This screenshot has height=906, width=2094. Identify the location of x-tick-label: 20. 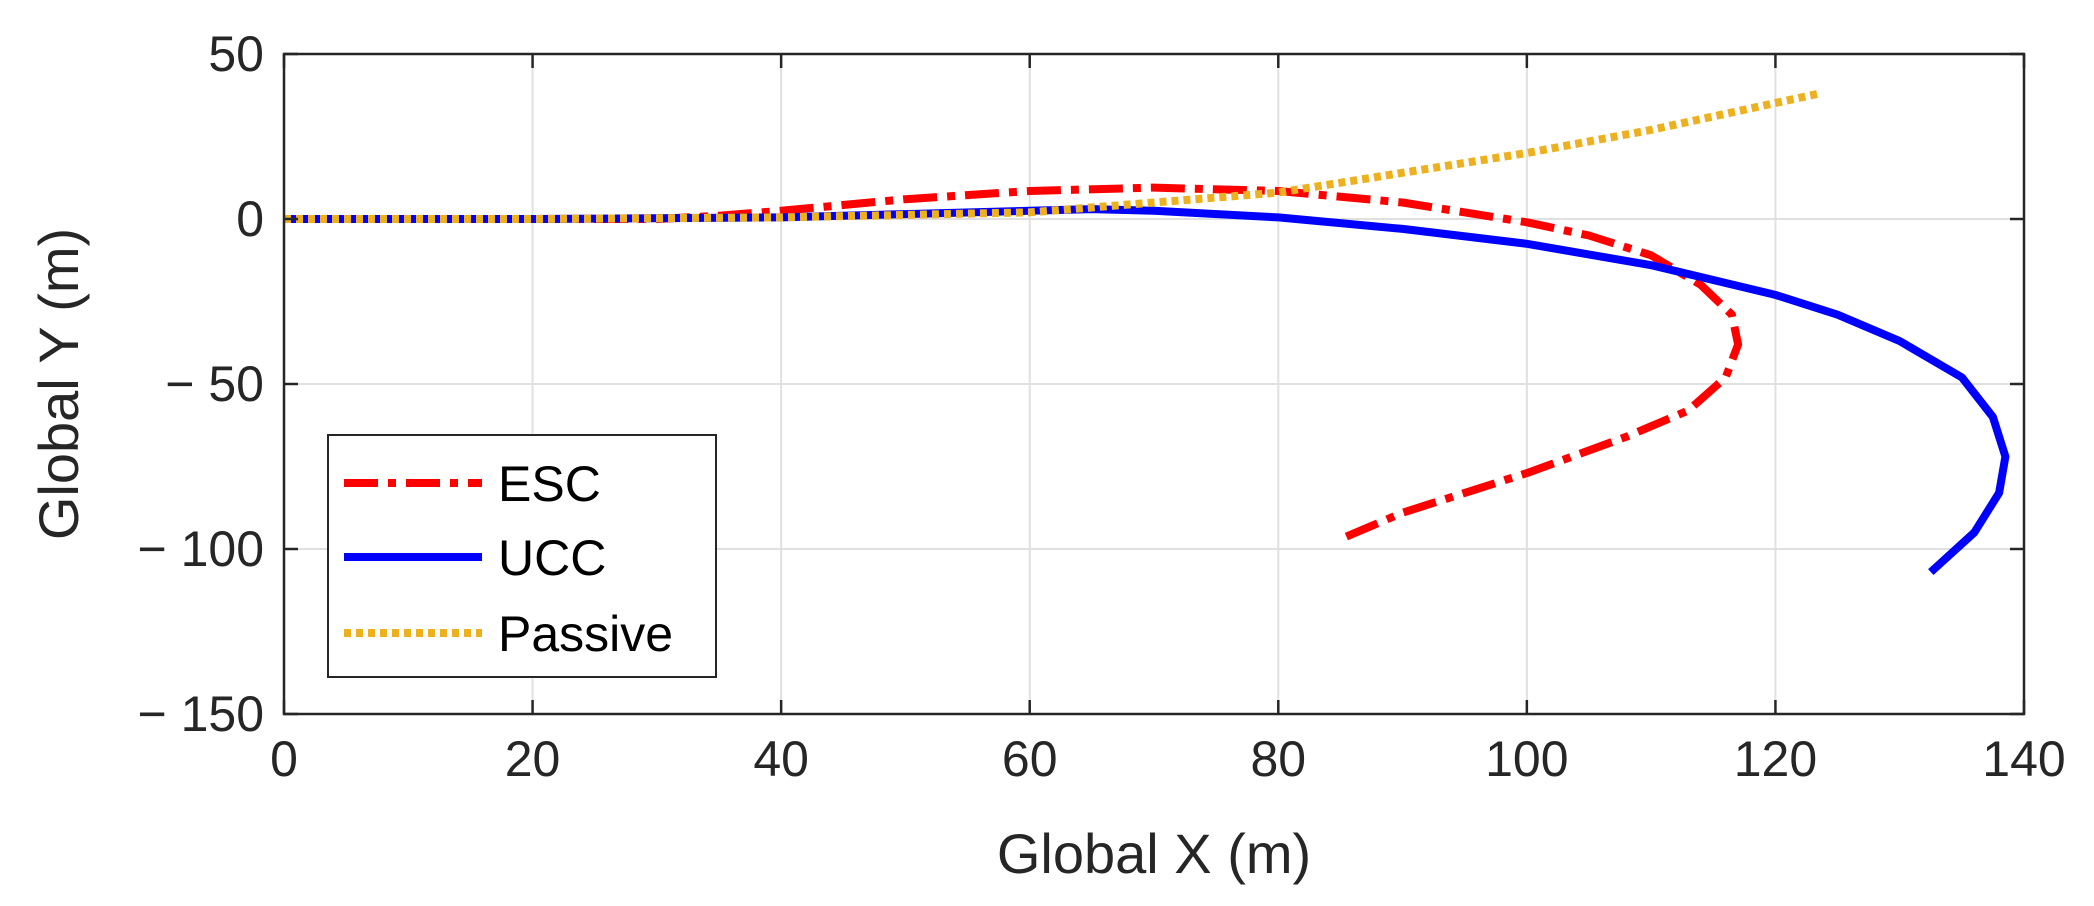
(533, 759).